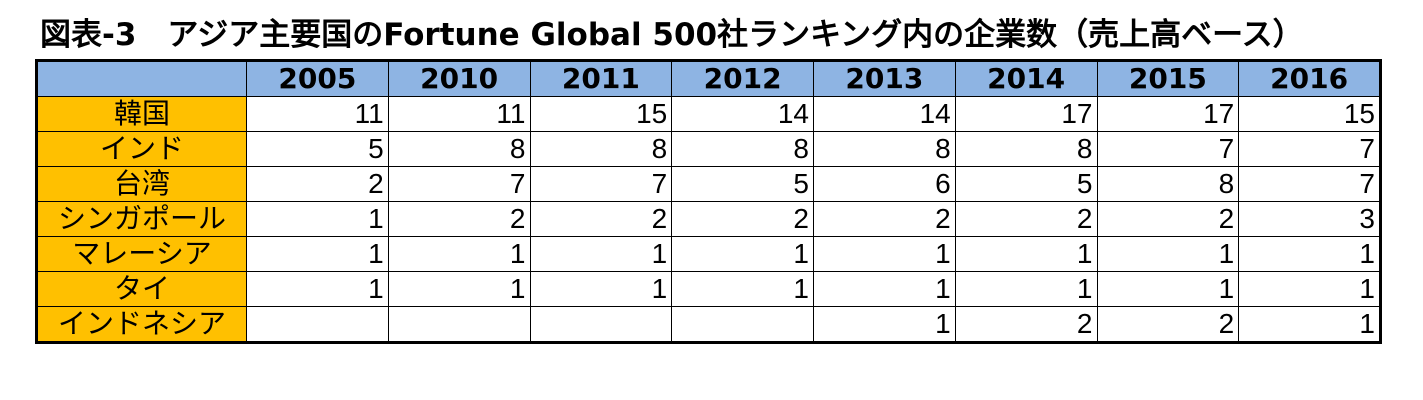 The image size is (1423, 400). Describe the element at coordinates (1309, 219) in the screenshot. I see `value-cell: 3` at that location.